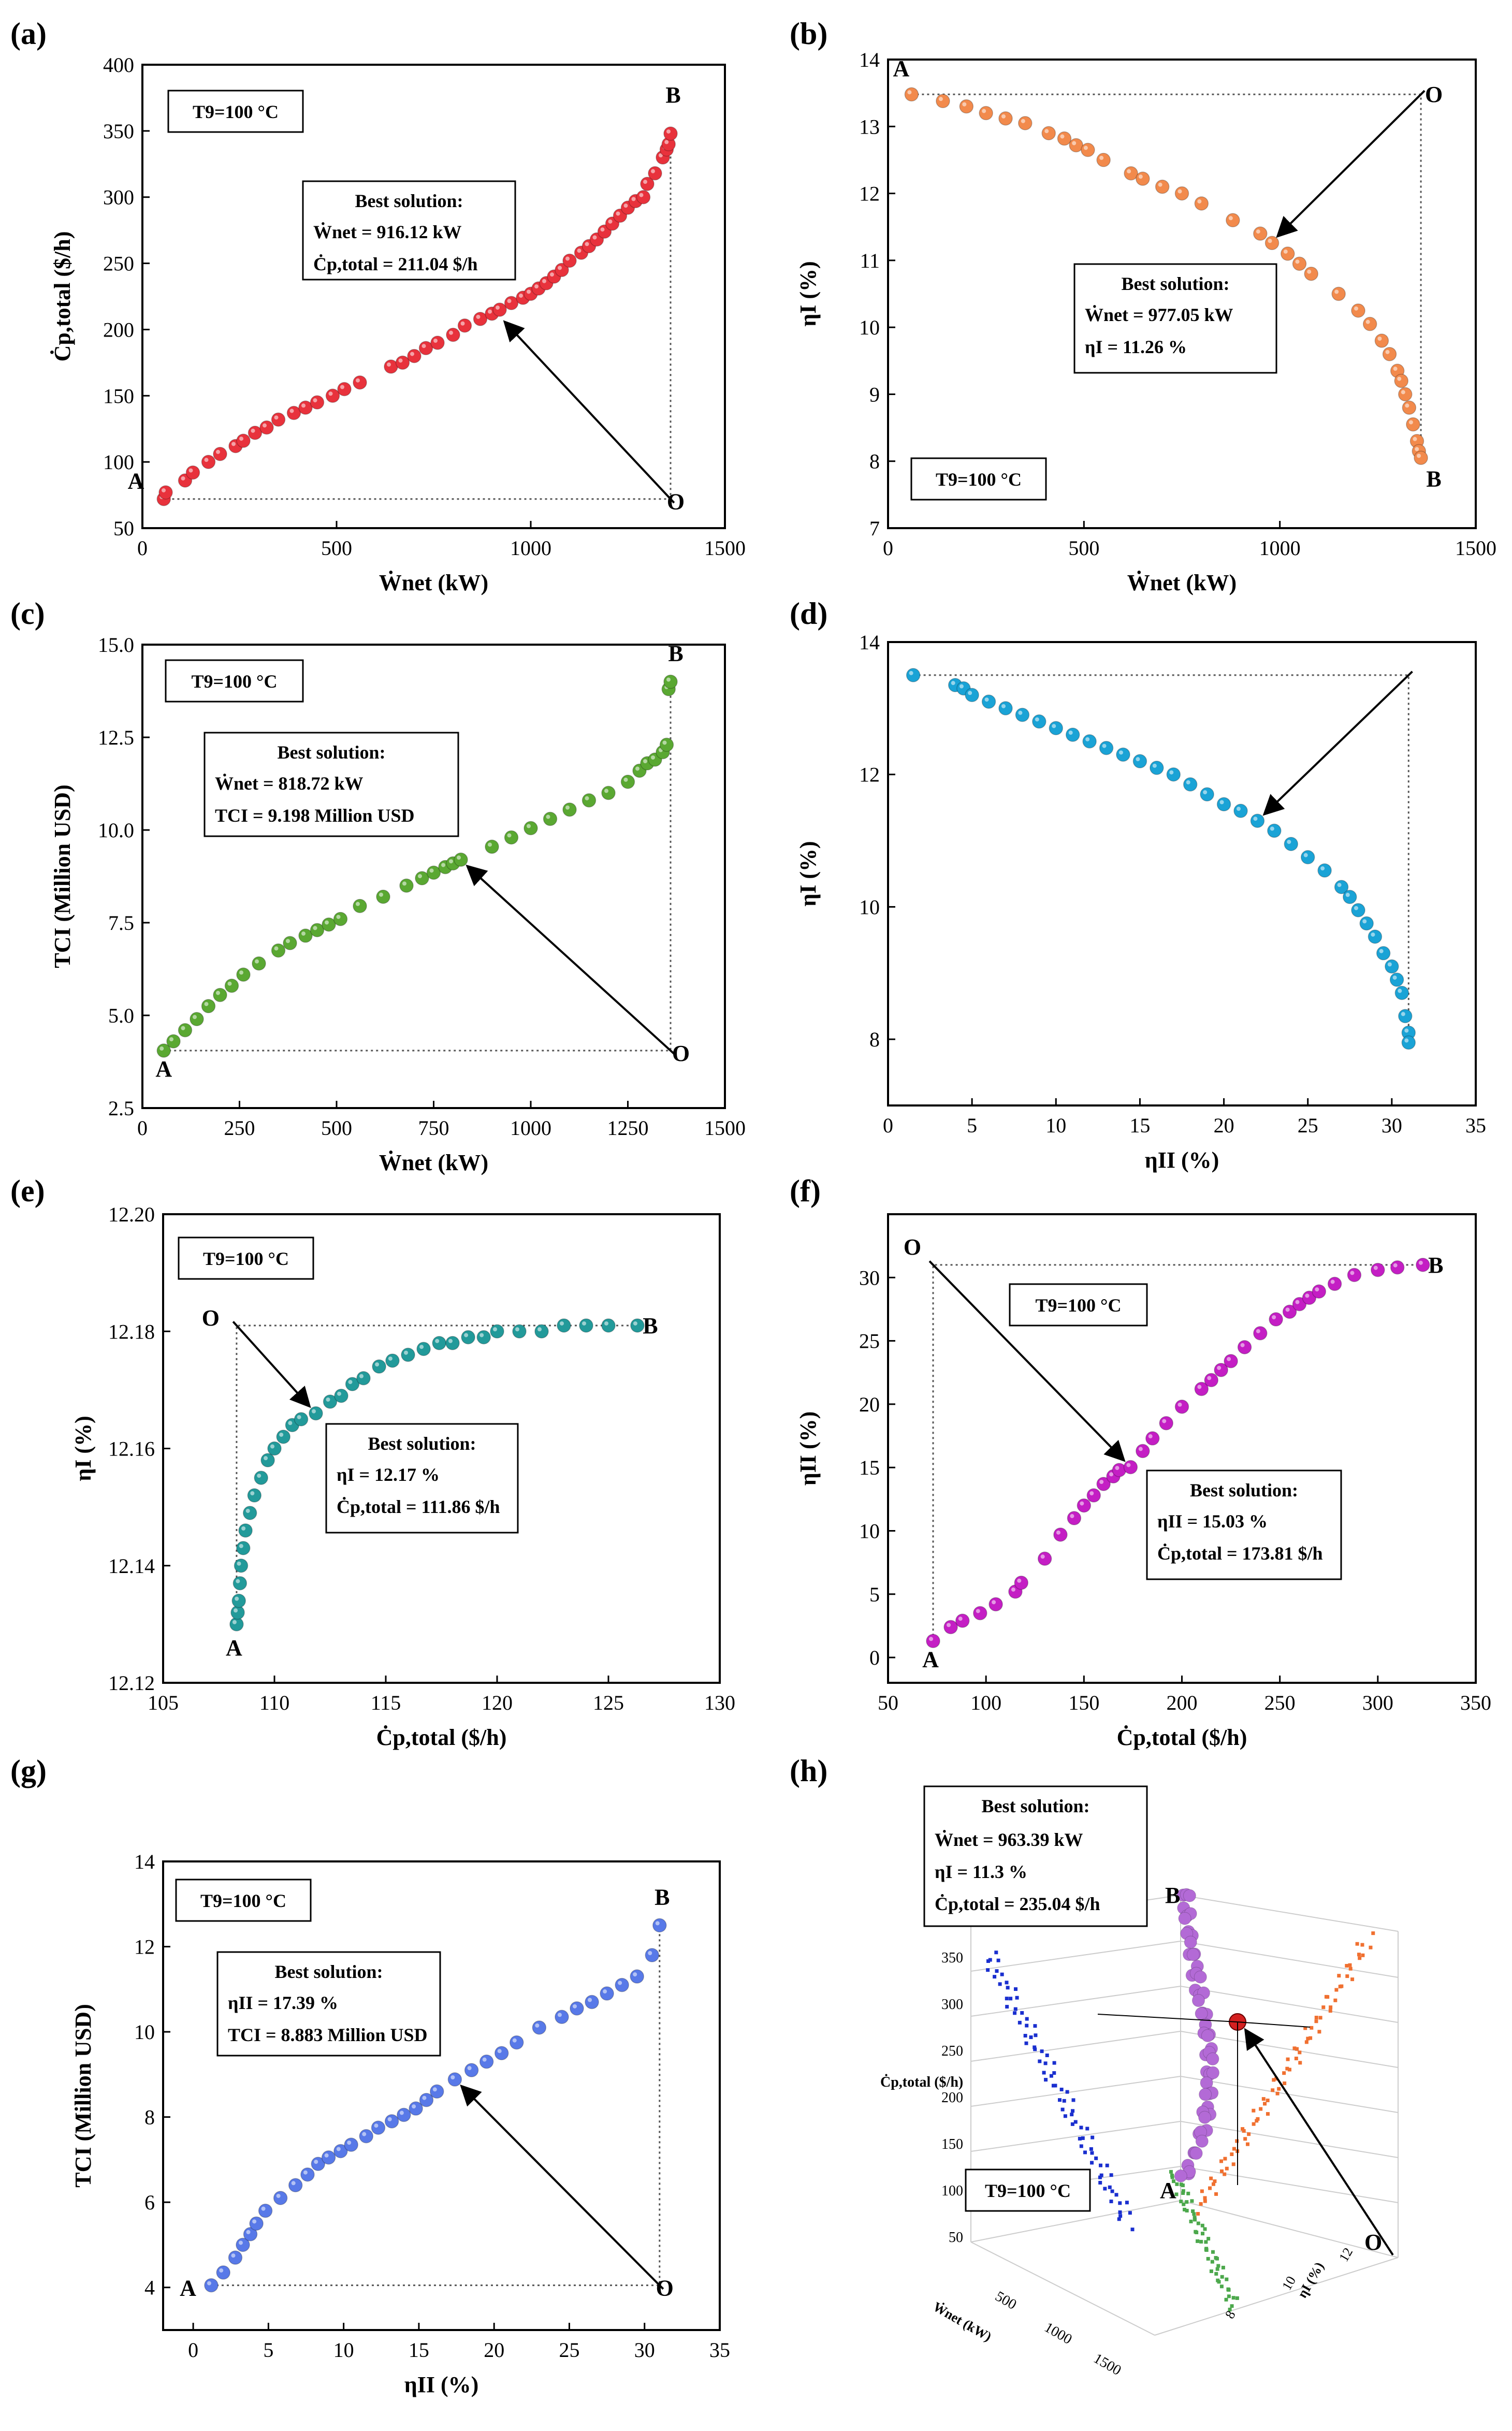 Image resolution: width=1512 pixels, height=2431 pixels. Describe the element at coordinates (808, 613) in the screenshot. I see `panel-label: (d)` at that location.